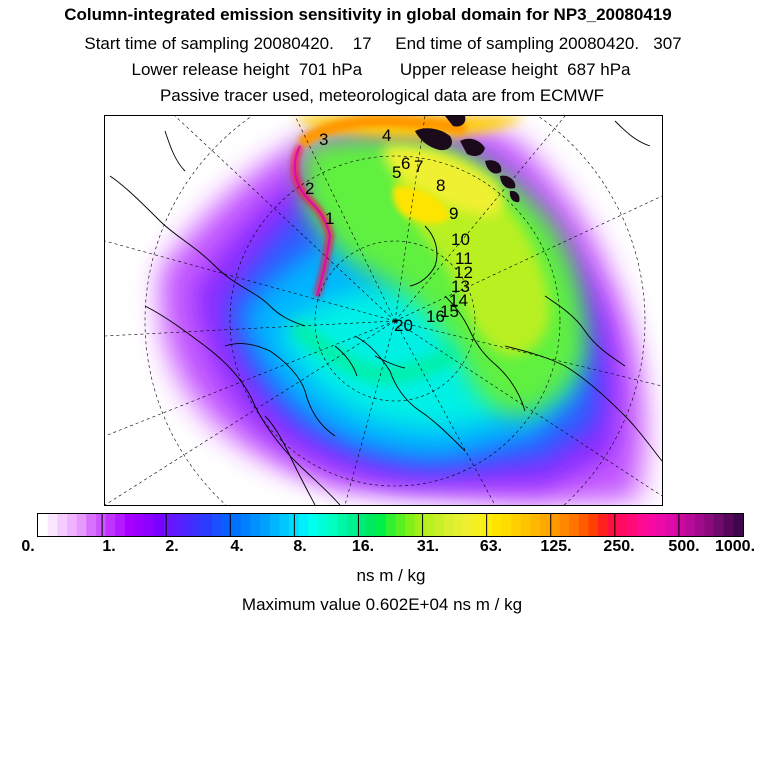  I want to click on trajectory-label: 1, so click(329, 218).